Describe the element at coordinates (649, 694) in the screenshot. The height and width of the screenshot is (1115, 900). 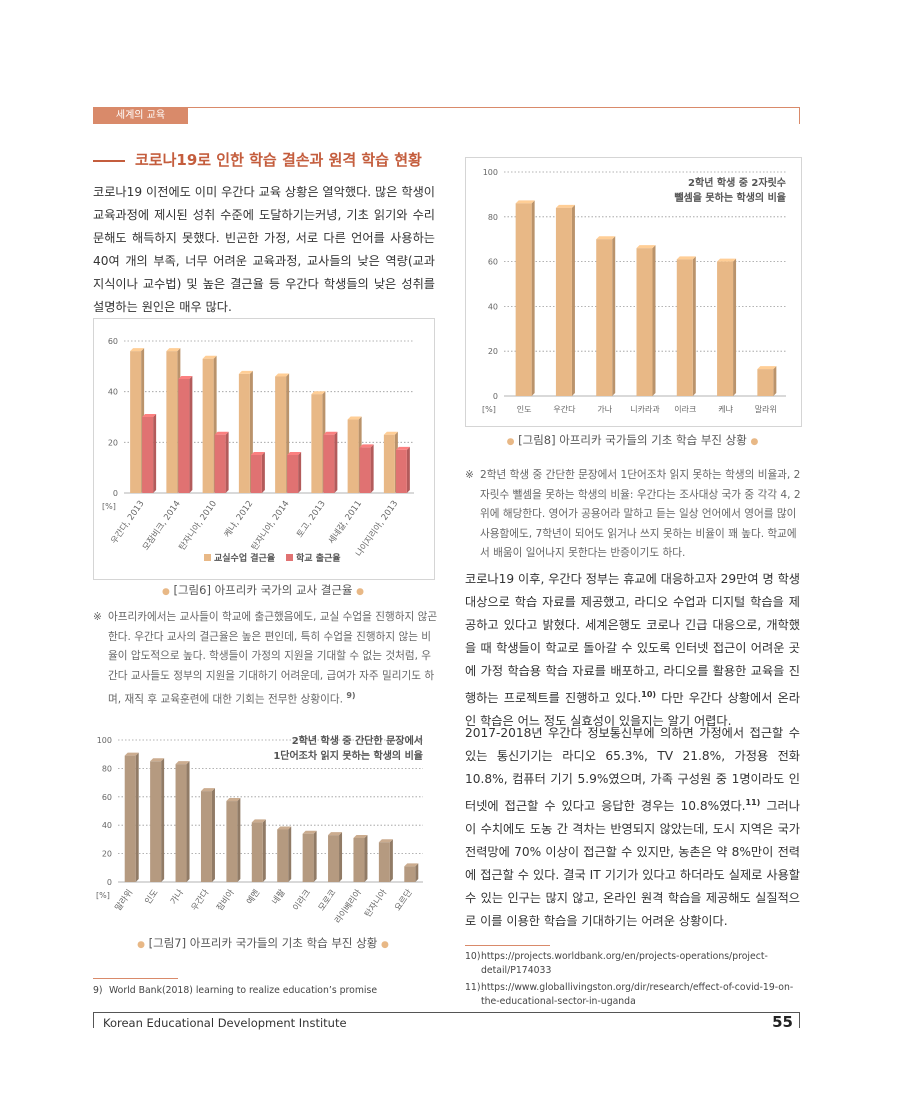
I see `footnote-ref-10: 10)` at that location.